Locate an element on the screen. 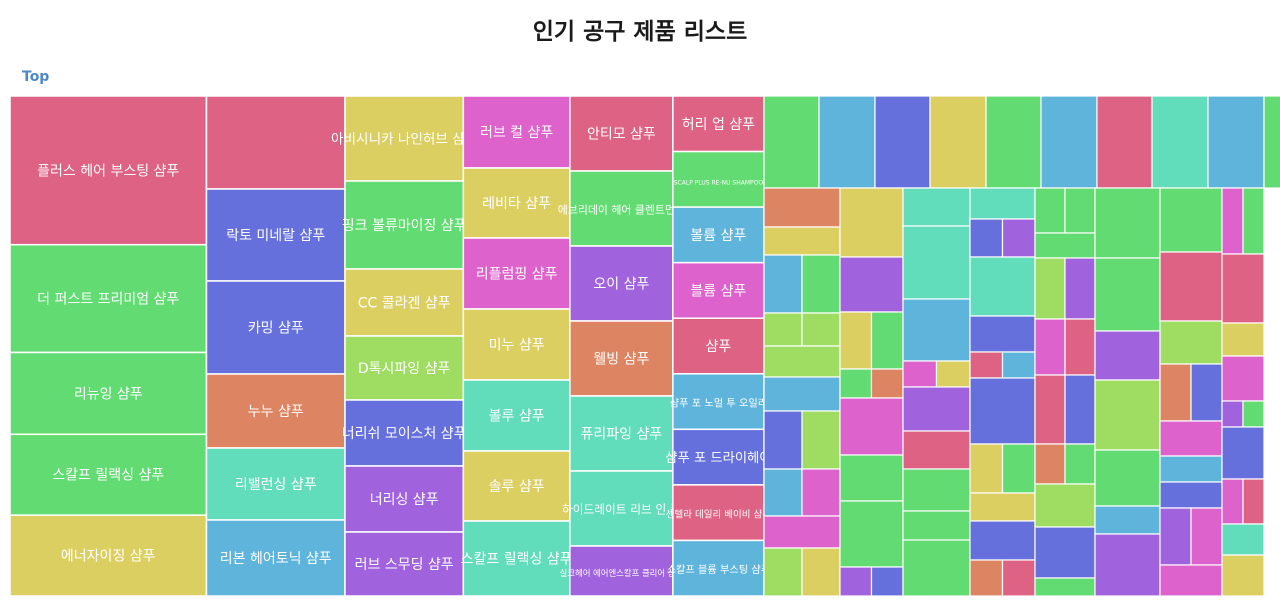 Image resolution: width=1280 pixels, height=613 pixels. breadcrumb-top: Top is located at coordinates (36, 77).